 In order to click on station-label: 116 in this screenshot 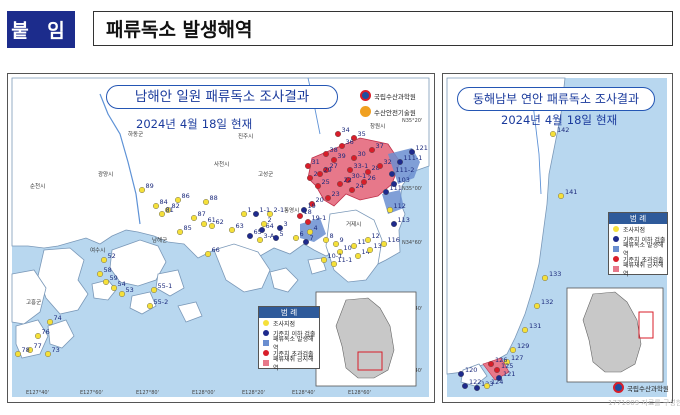, I will do `click(394, 240)`.